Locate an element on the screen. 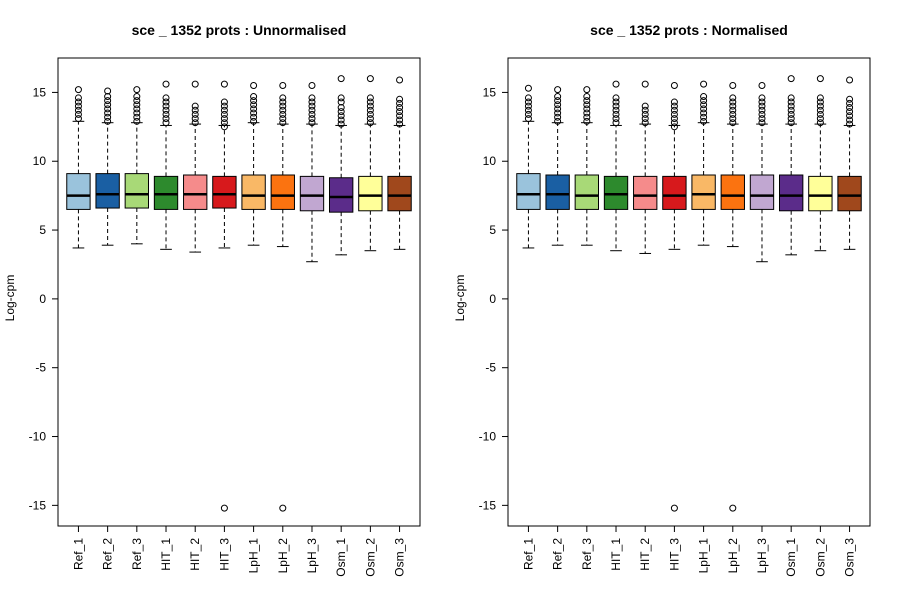  x-tick-label: HIT_3 is located at coordinates (224, 554).